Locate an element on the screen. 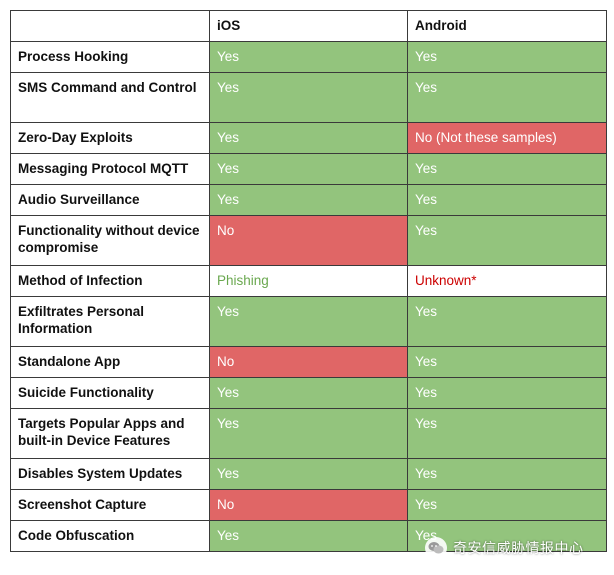  ios-column-header: iOS is located at coordinates (308, 26).